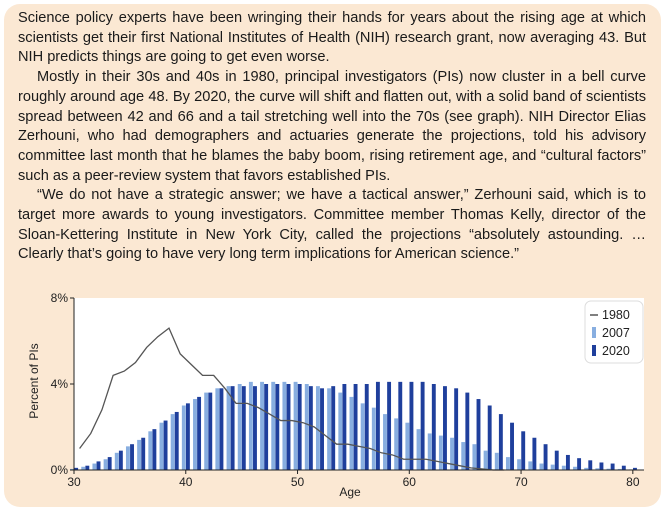 The width and height of the screenshot is (665, 511). Describe the element at coordinates (616, 351) in the screenshot. I see `legend-label-2020: 2020` at that location.